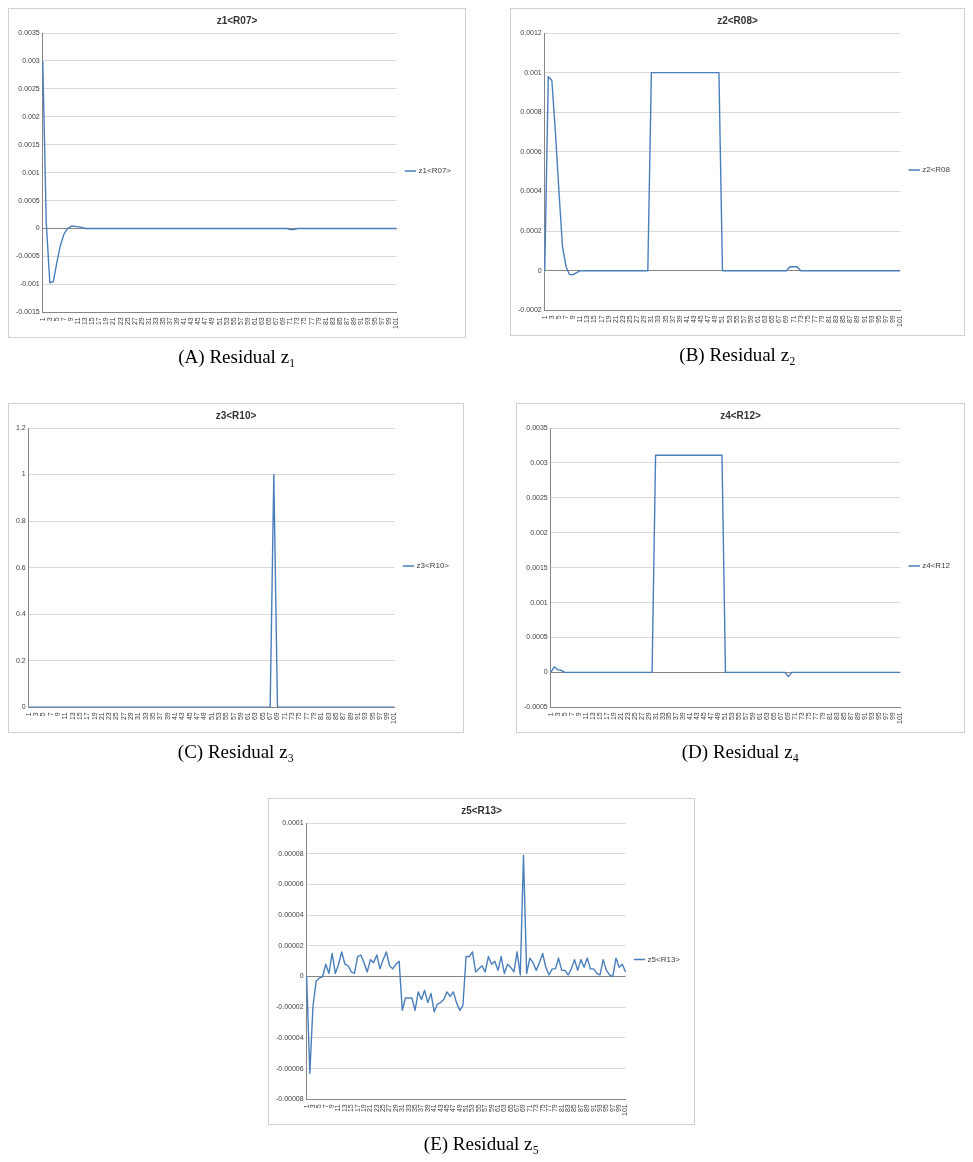  What do you see at coordinates (433, 566) in the screenshot?
I see `legend-label: z3<R10>` at bounding box center [433, 566].